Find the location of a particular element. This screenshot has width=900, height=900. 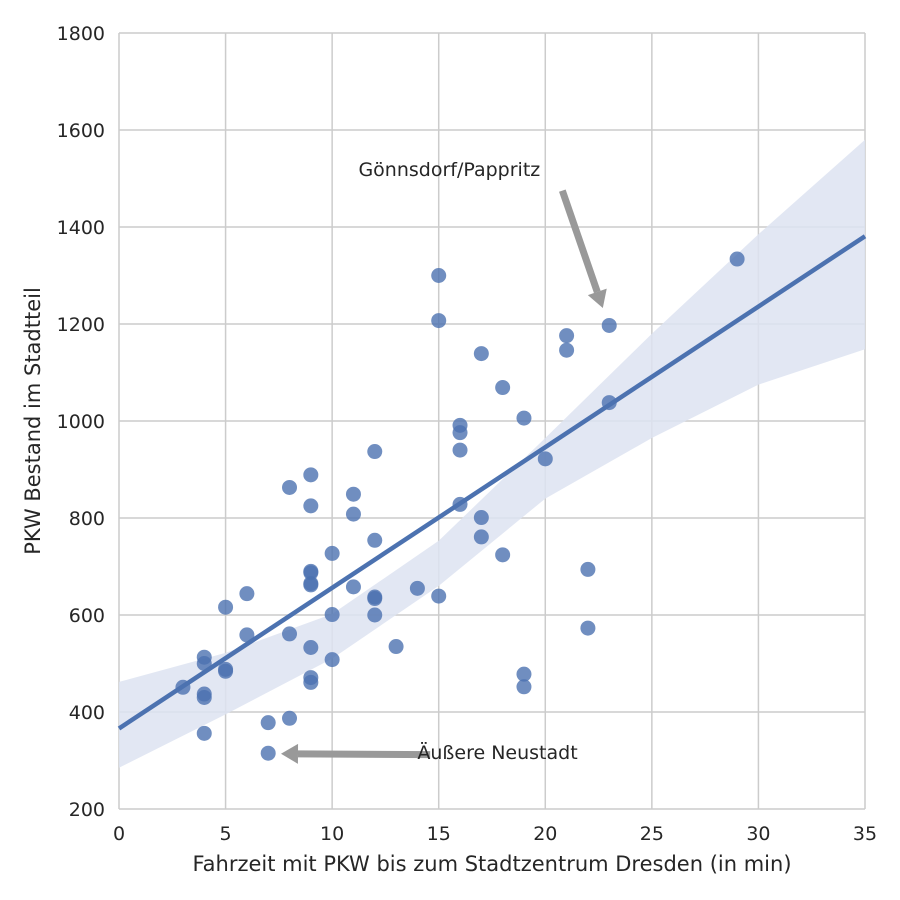

annotation-label: Gönnsdorf/Pappritz is located at coordinates (449, 170).